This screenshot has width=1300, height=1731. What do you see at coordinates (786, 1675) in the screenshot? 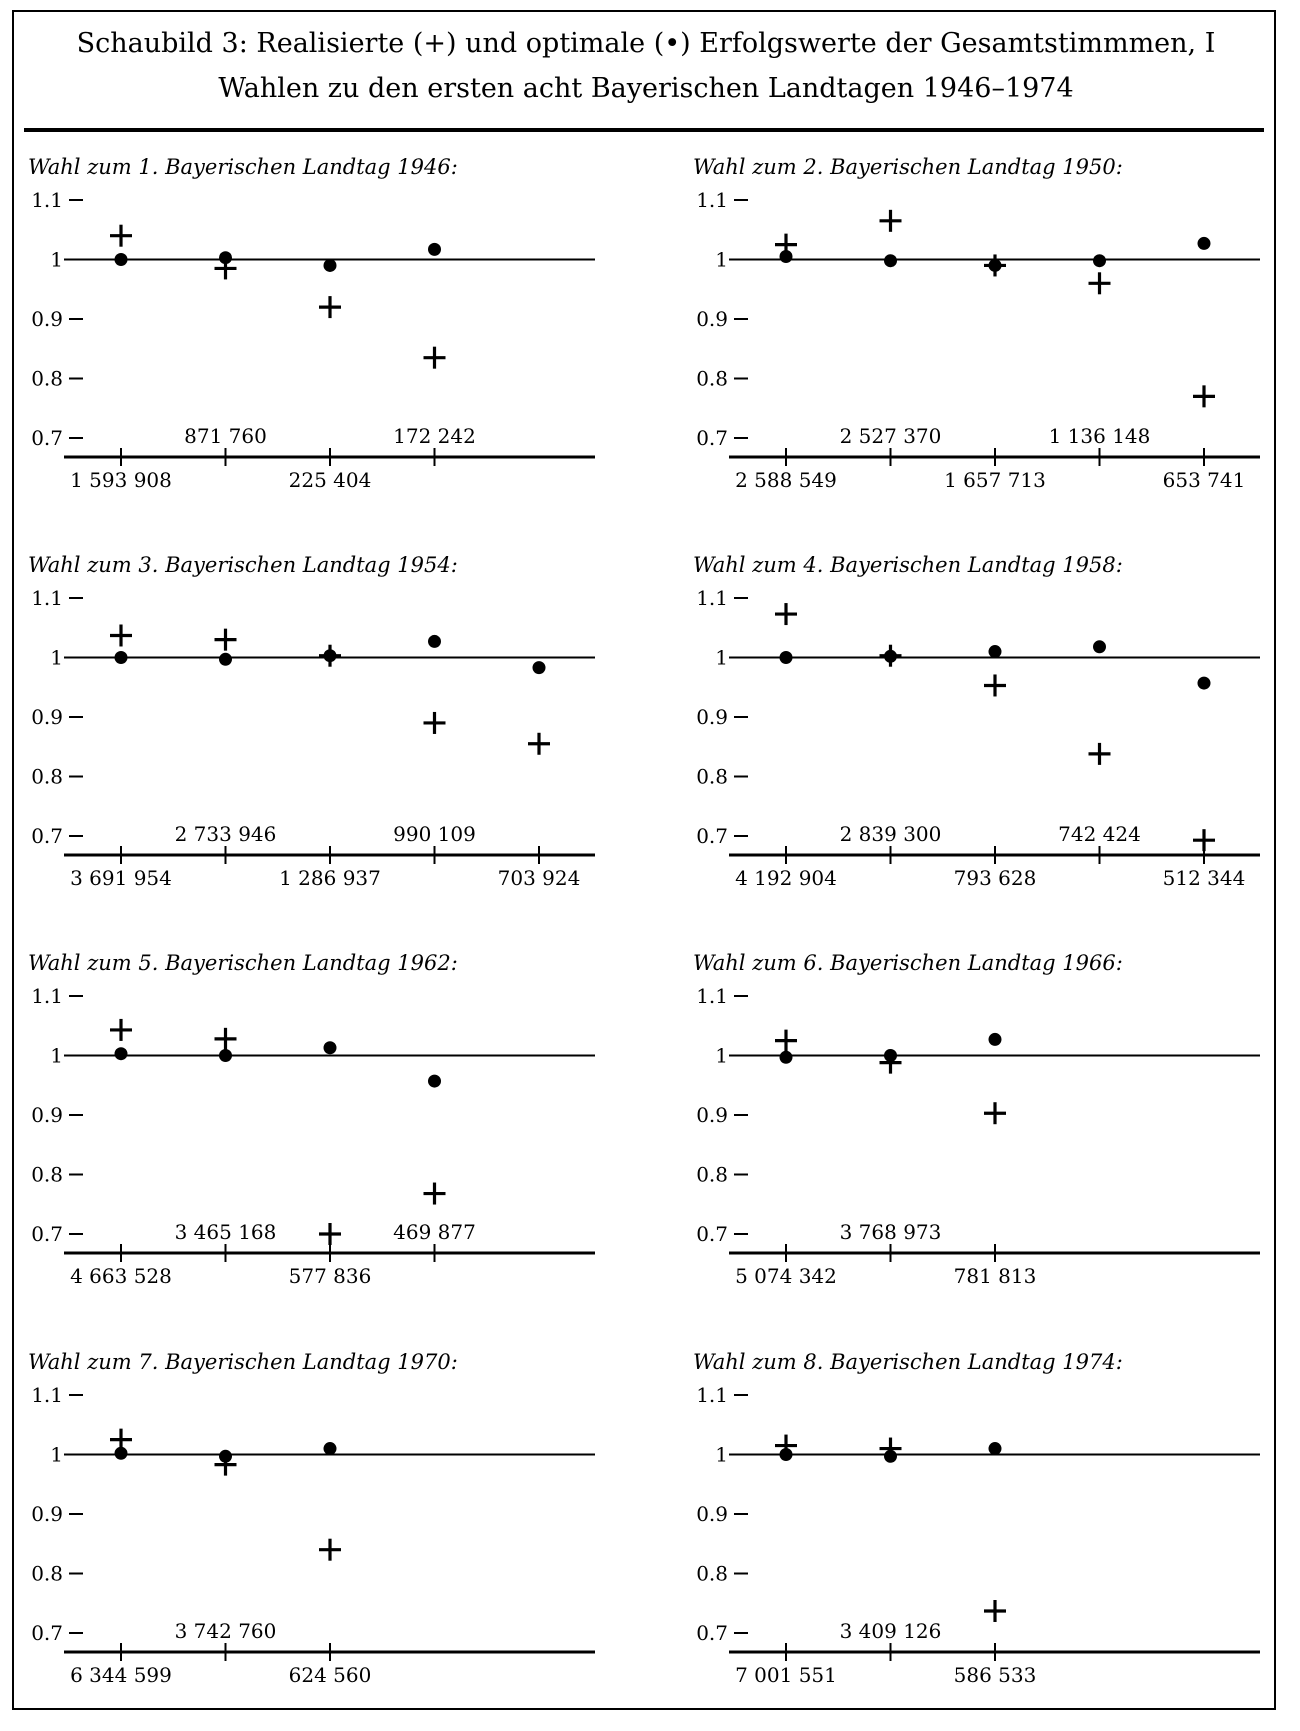
I see `category-label: 7 001 551` at bounding box center [786, 1675].